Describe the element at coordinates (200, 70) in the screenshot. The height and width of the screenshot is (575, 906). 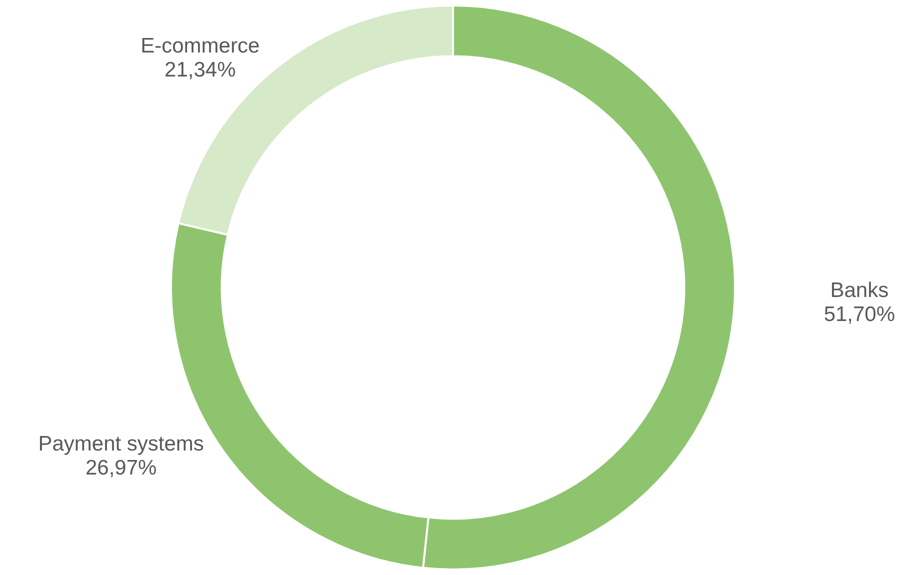
I see `data-label: 21,34%` at that location.